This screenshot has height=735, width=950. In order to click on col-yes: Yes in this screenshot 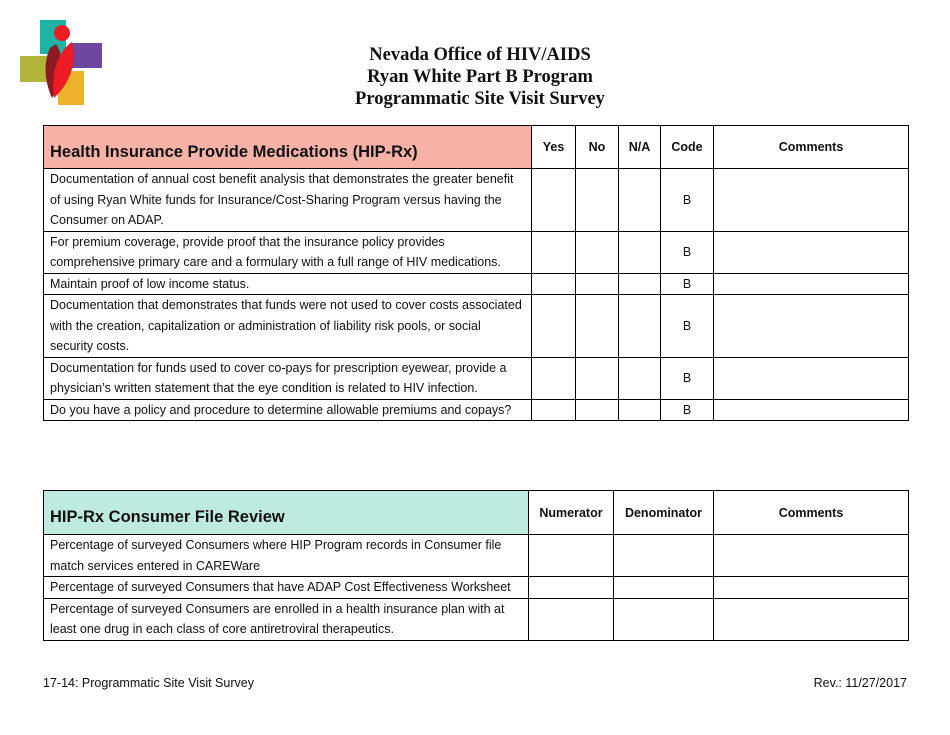, I will do `click(553, 147)`.